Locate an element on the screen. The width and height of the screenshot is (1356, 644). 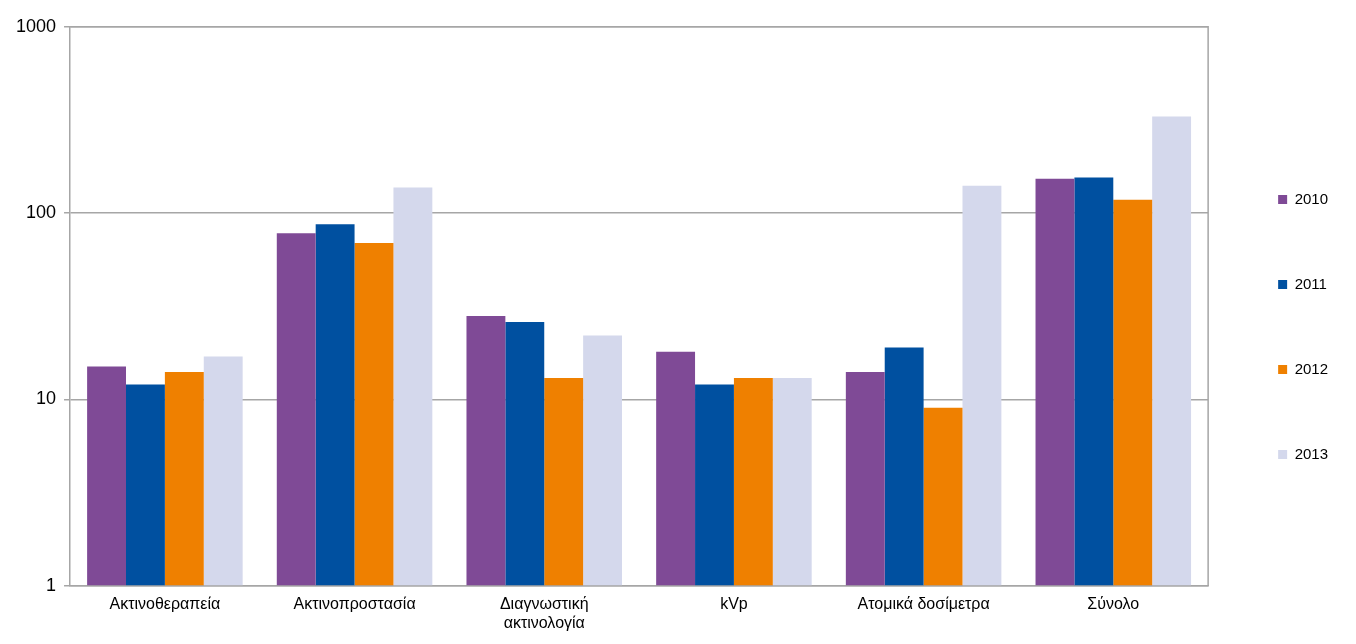
legend-label: 2010 is located at coordinates (1311, 198).